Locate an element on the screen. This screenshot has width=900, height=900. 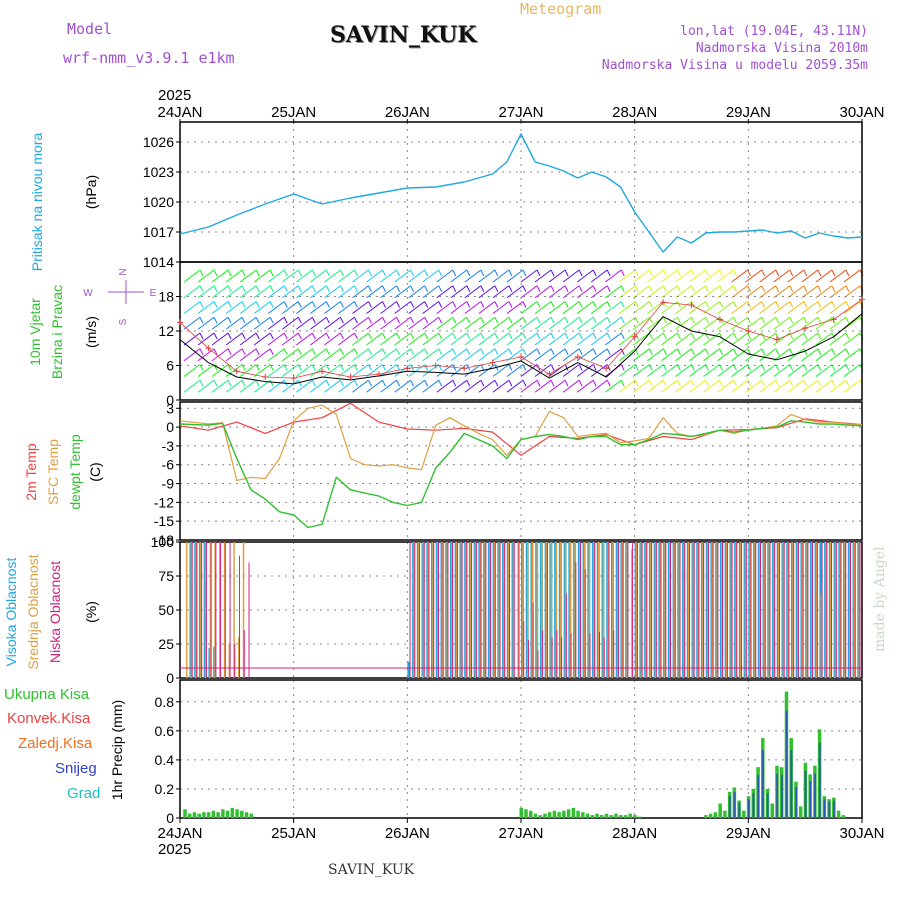
top-date-label: 27JAN is located at coordinates (520, 112).